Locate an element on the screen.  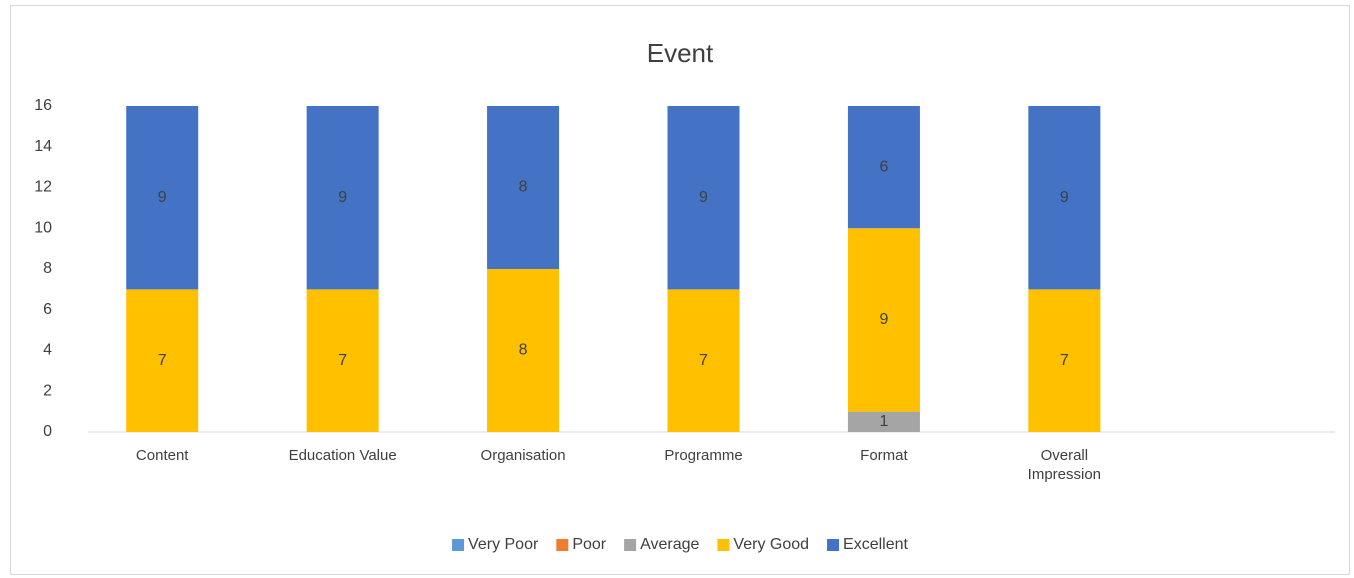
legend: Very Poor Poor Average Very Good Excellent is located at coordinates (680, 544).